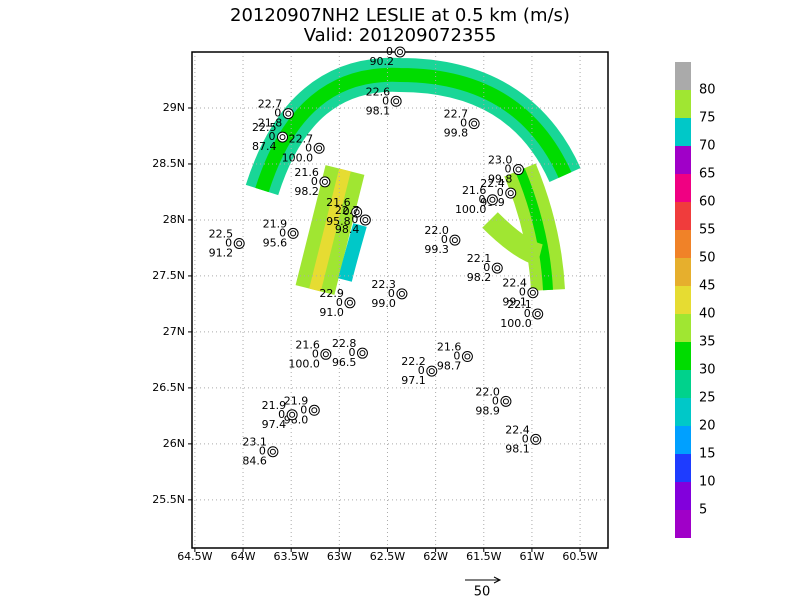 This screenshot has width=800, height=600. I want to click on station-rh: 21.8, so click(270, 123).